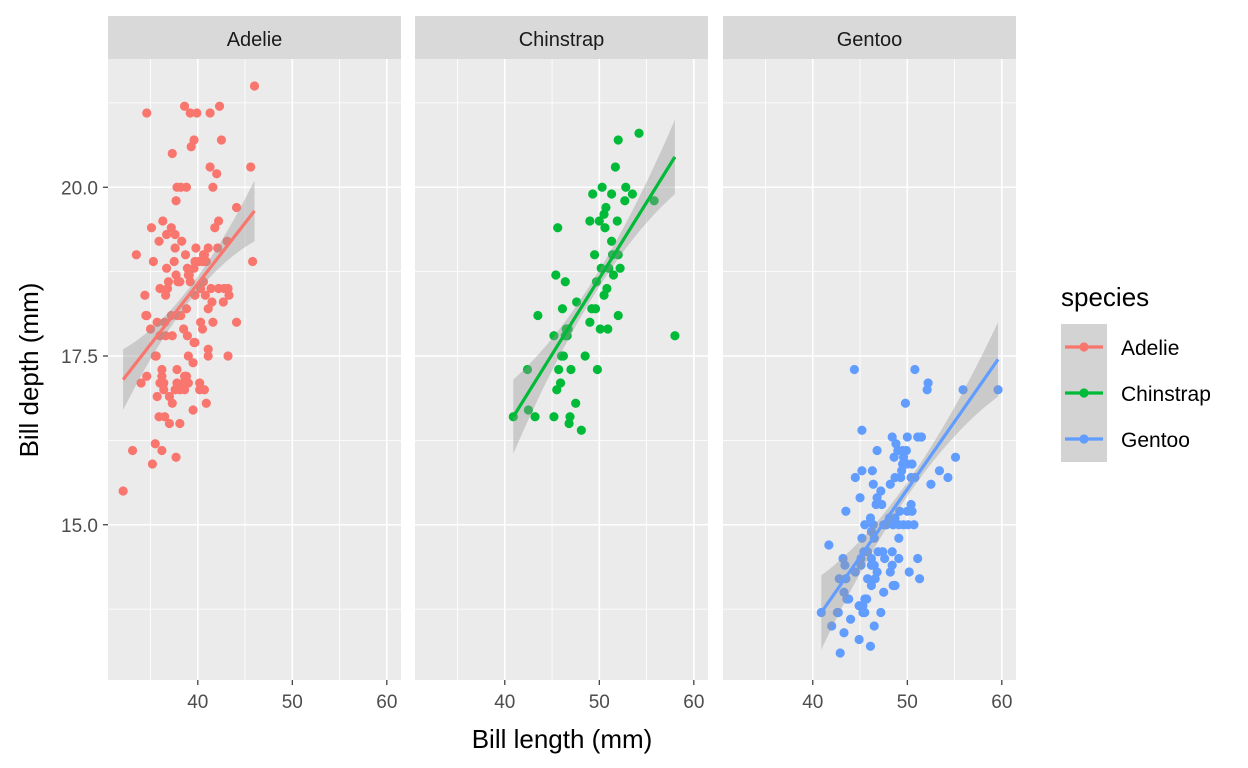 The width and height of the screenshot is (1248, 768). I want to click on legend-label: Gentoo, so click(1155, 440).